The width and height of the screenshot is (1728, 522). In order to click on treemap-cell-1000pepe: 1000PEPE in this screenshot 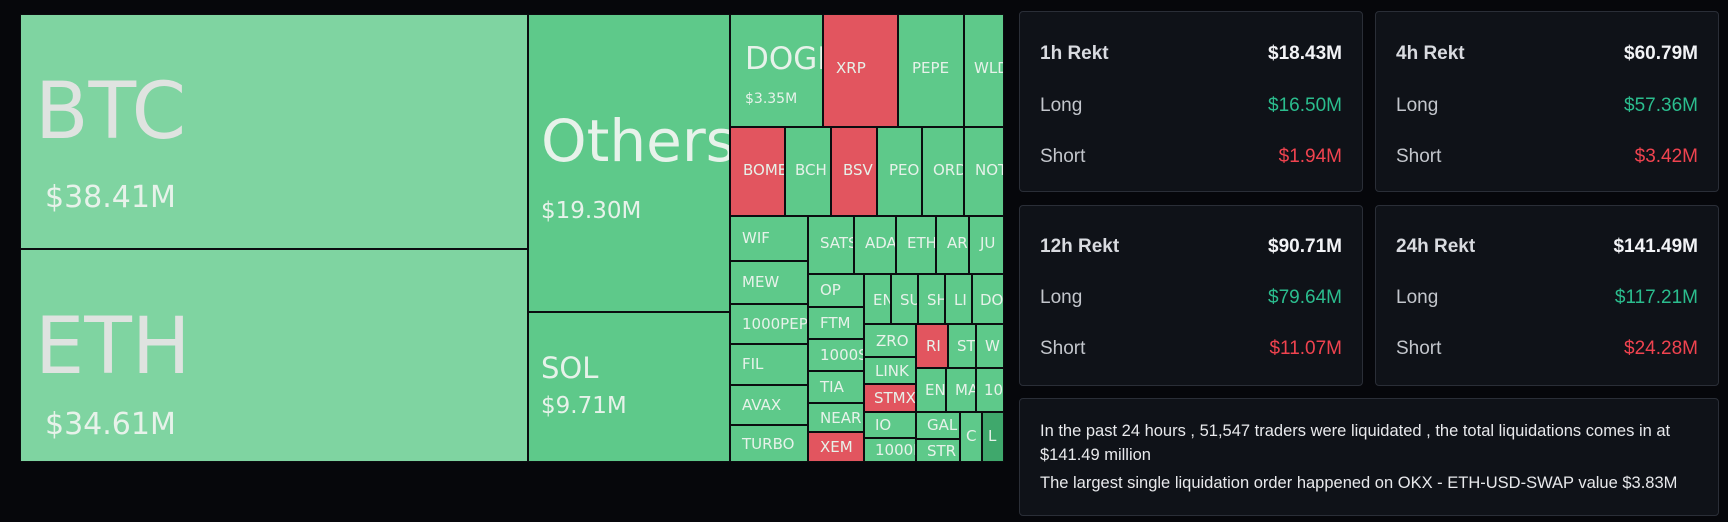, I will do `click(769, 324)`.